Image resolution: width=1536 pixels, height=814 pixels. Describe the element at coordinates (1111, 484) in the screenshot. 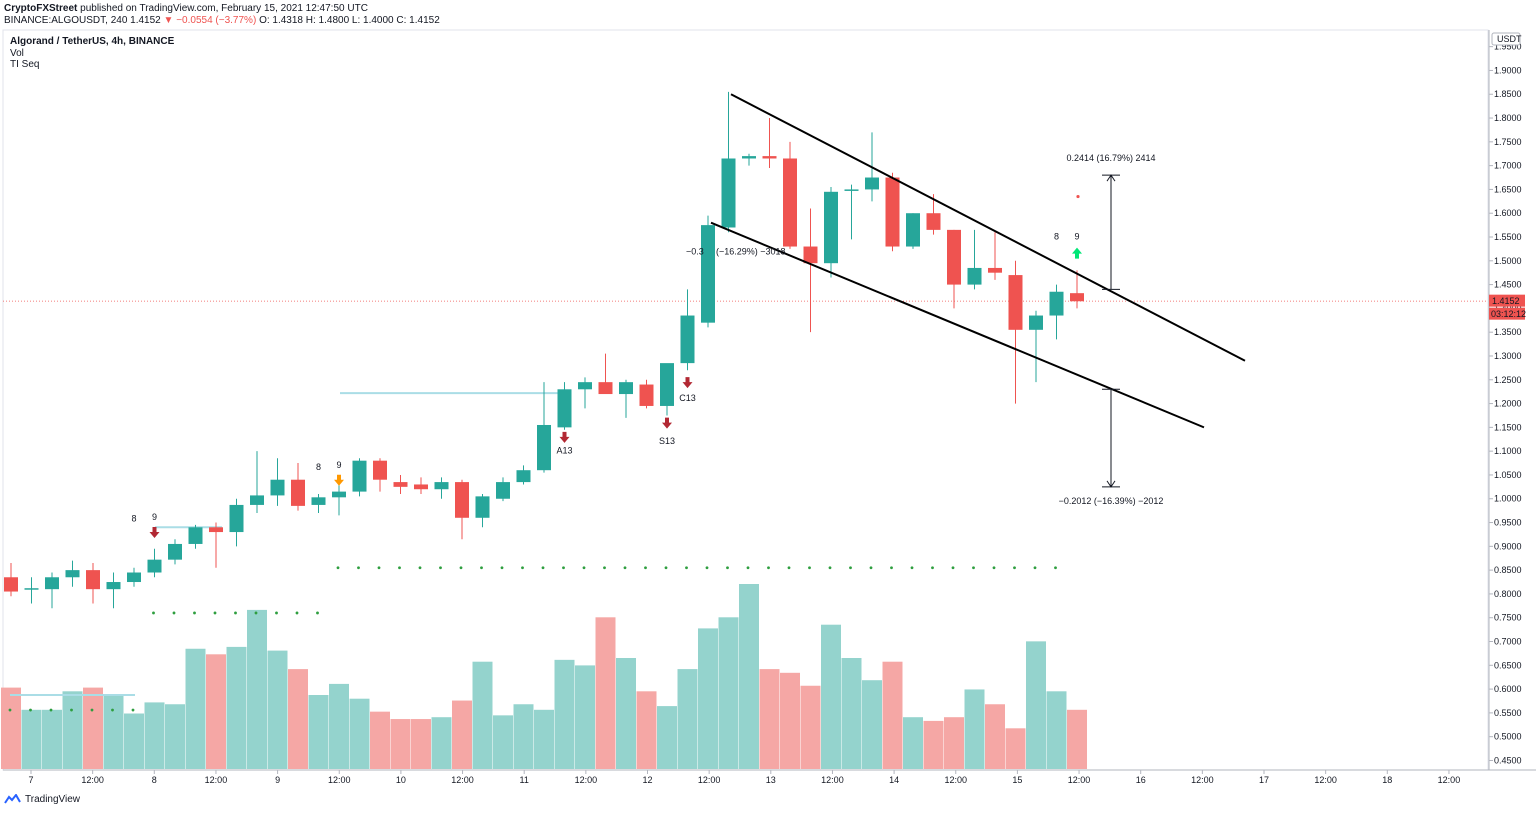

I see `measure-arrowhead` at that location.